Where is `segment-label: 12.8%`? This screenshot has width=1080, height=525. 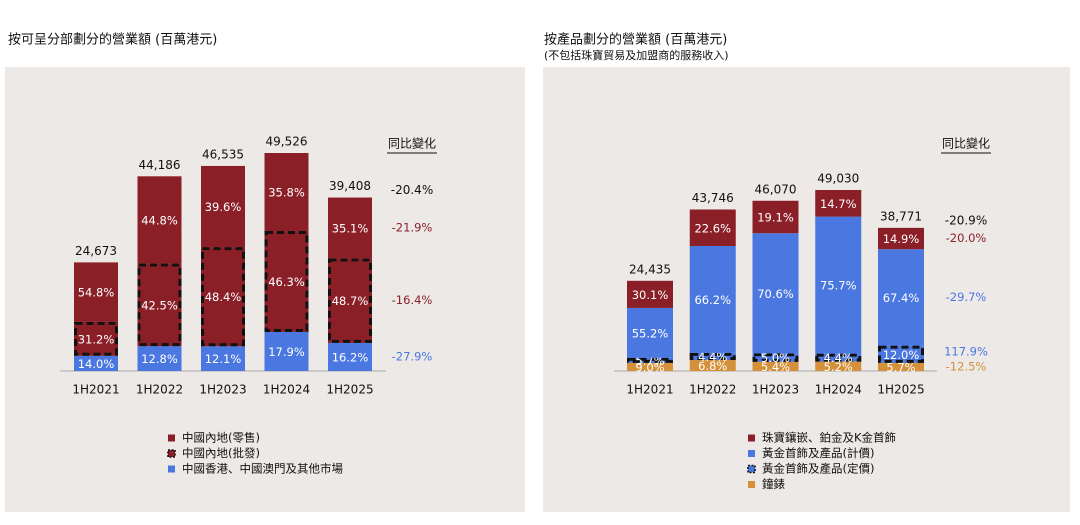
segment-label: 12.8% is located at coordinates (159, 359).